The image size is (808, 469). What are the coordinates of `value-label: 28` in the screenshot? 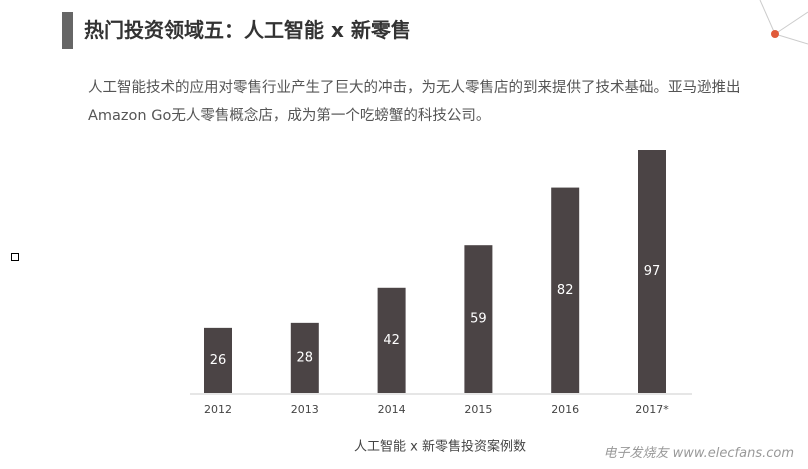 It's located at (305, 357).